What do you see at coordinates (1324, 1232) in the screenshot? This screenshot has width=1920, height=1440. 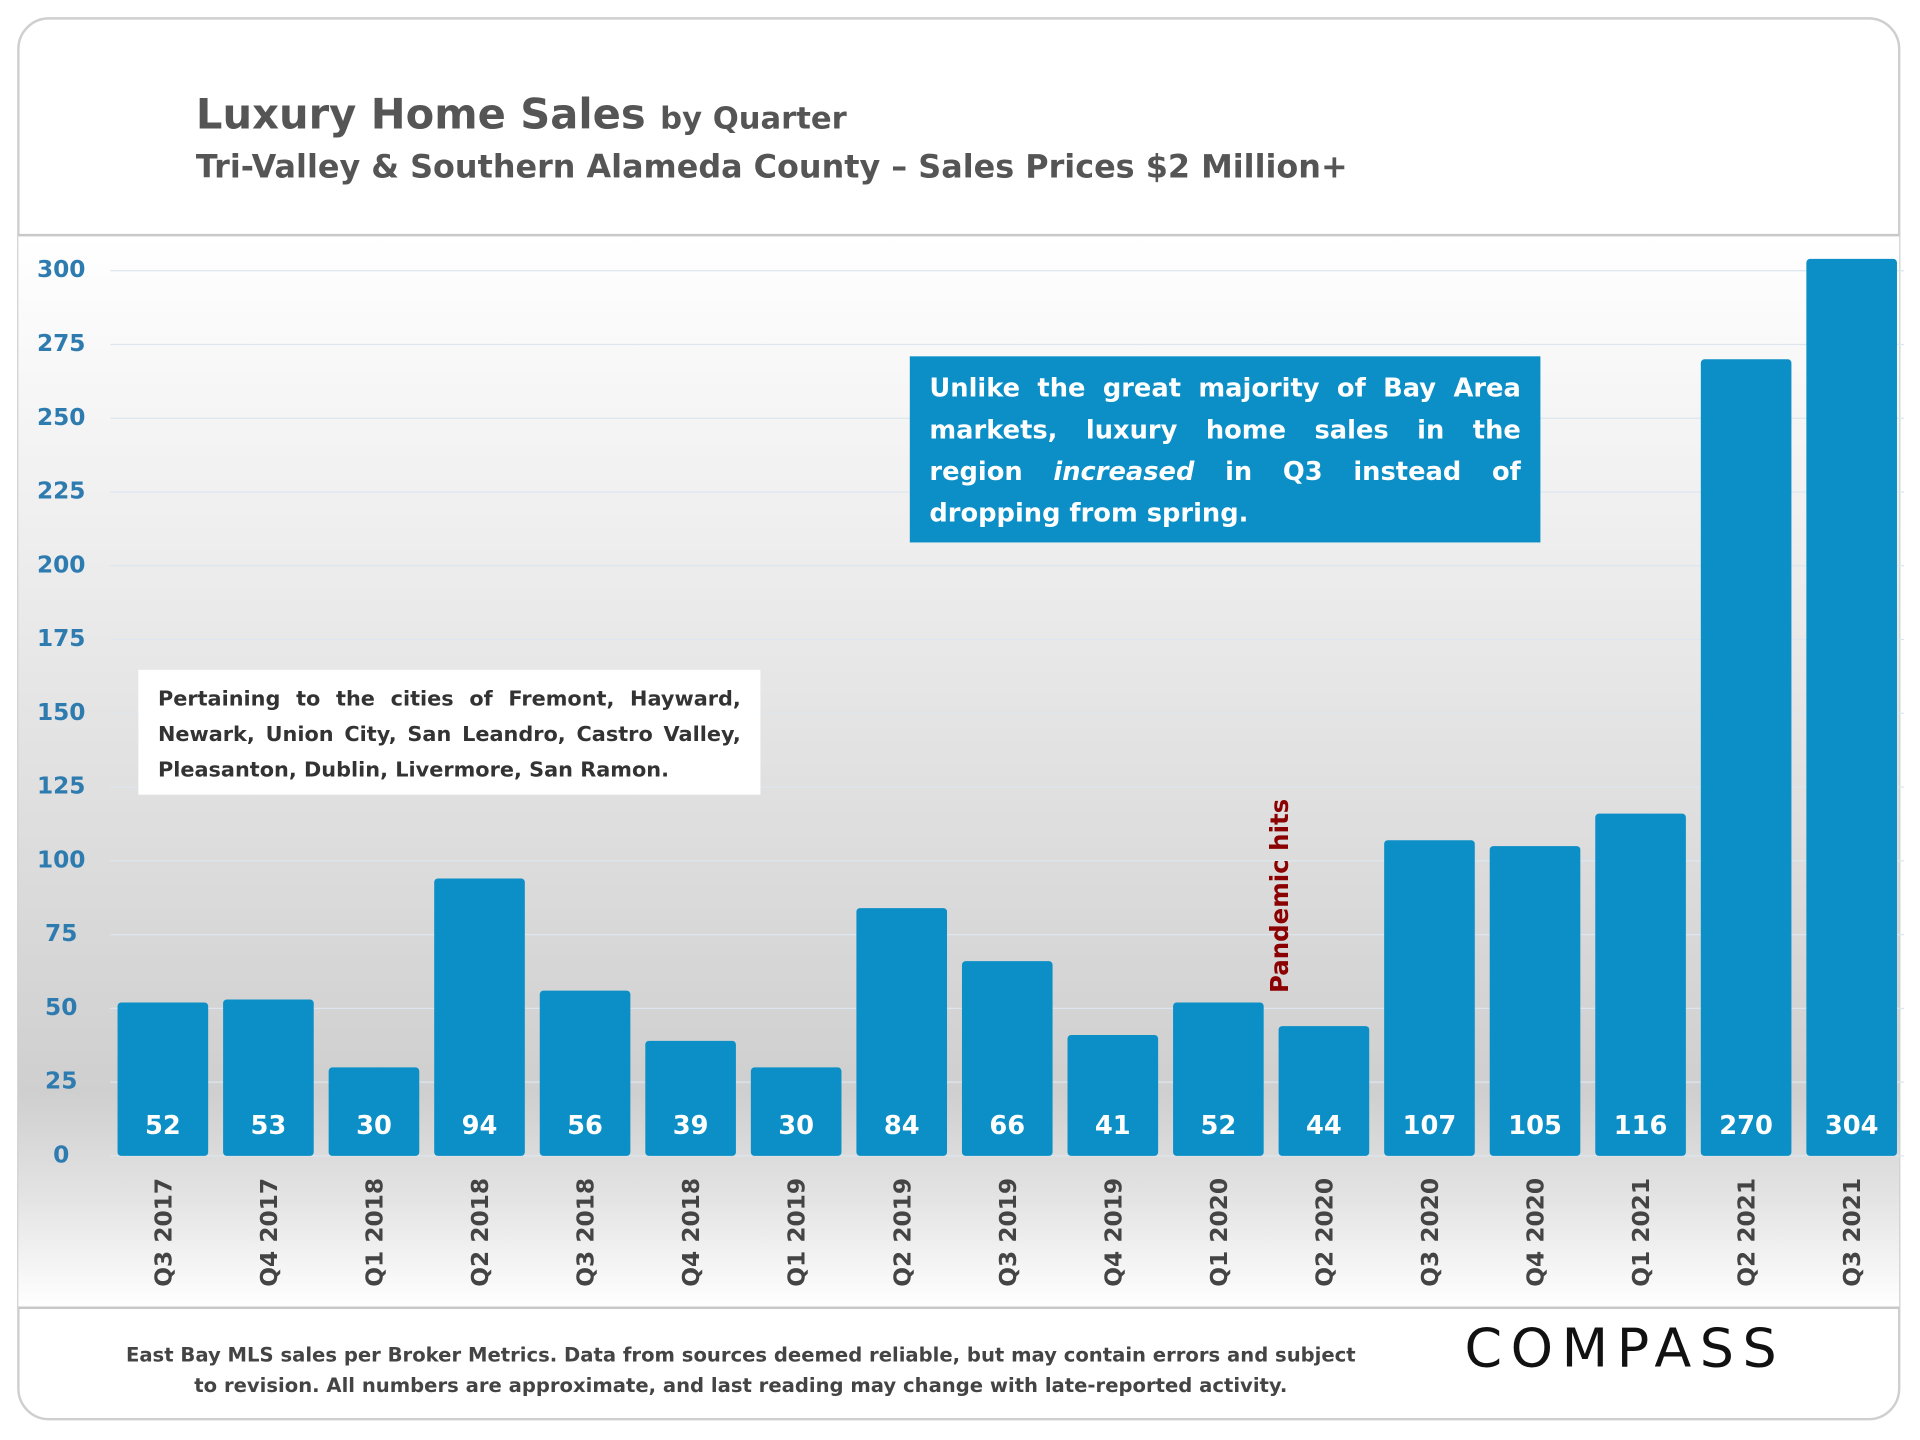 I see `x-tick-label: Q2 2020` at bounding box center [1324, 1232].